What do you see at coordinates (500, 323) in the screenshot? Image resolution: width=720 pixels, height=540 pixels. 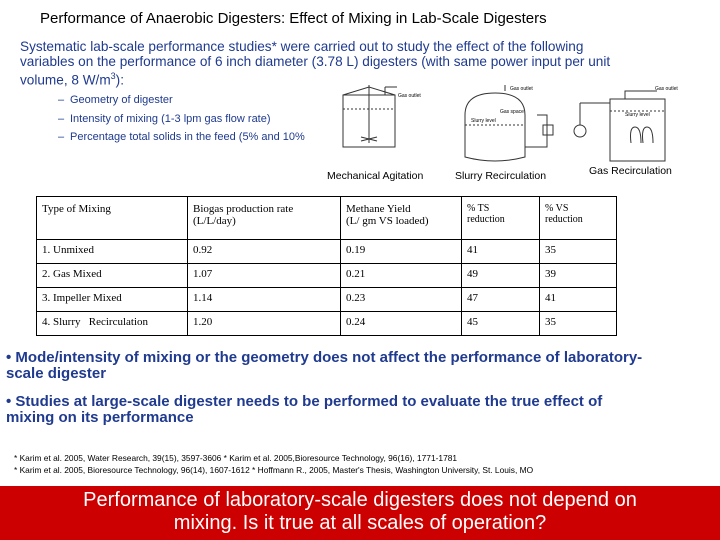 I see `table-cell: 45` at bounding box center [500, 323].